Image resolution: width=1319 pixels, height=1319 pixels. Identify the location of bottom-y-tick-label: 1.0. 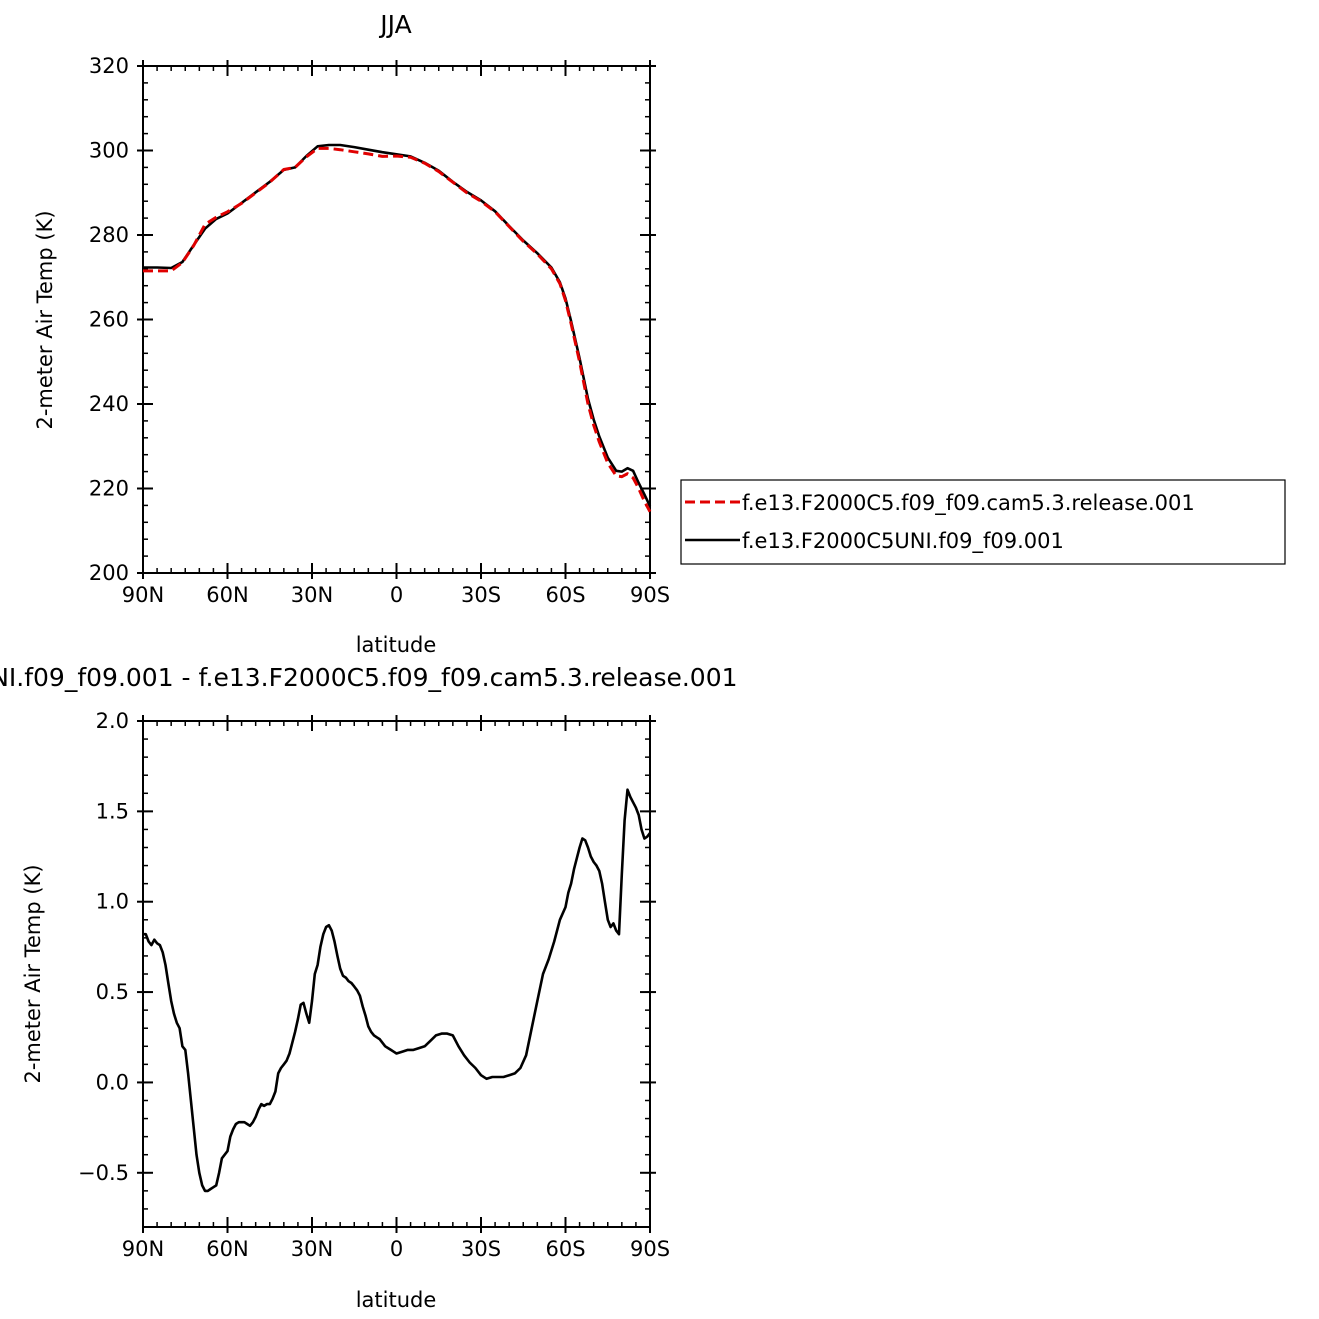
(112, 902).